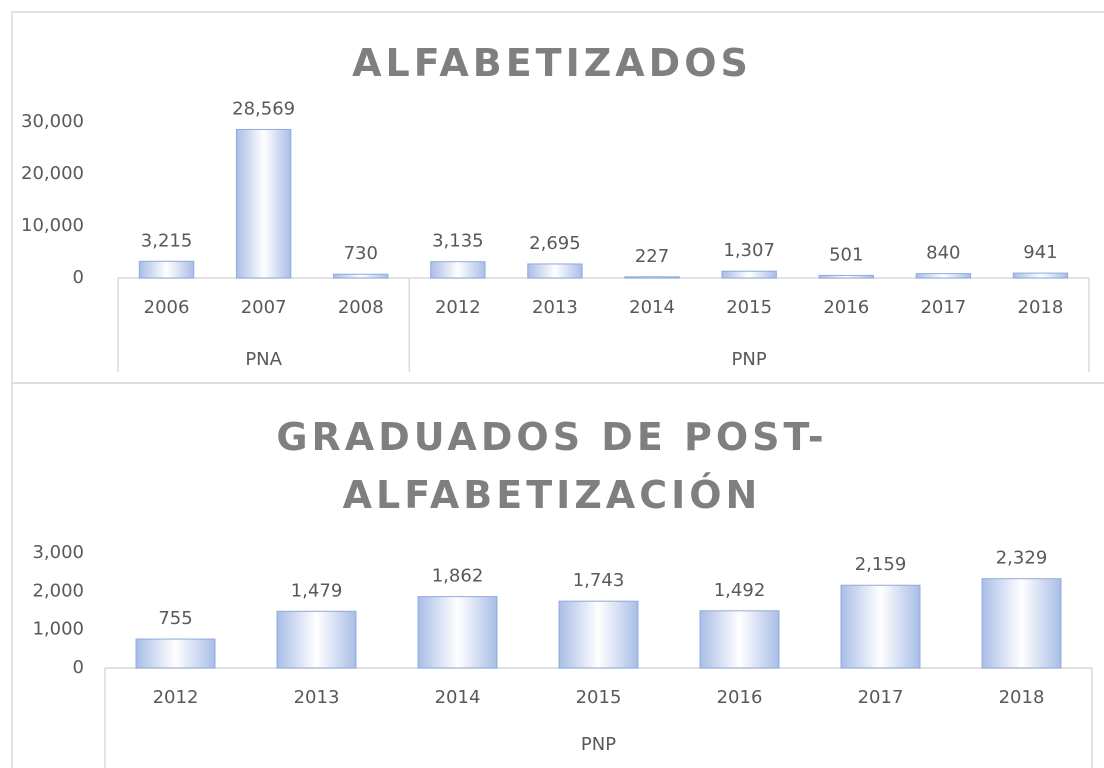 This screenshot has width=1104, height=768. I want to click on data-label: 941, so click(1040, 252).